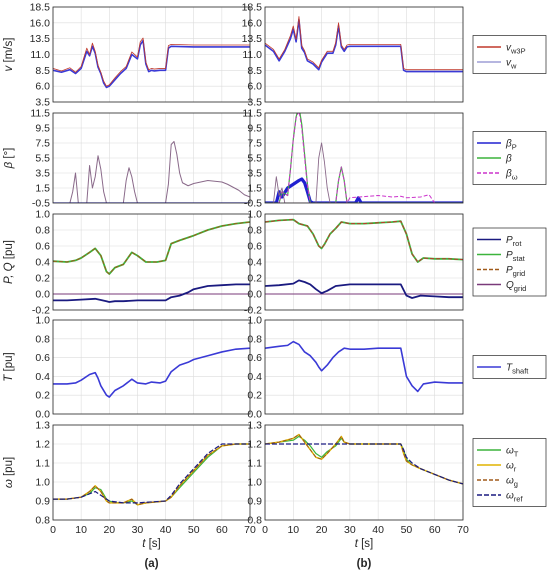 Image resolution: width=550 pixels, height=571 pixels. I want to click on legend-label-ω_g: ωg, so click(512, 482).